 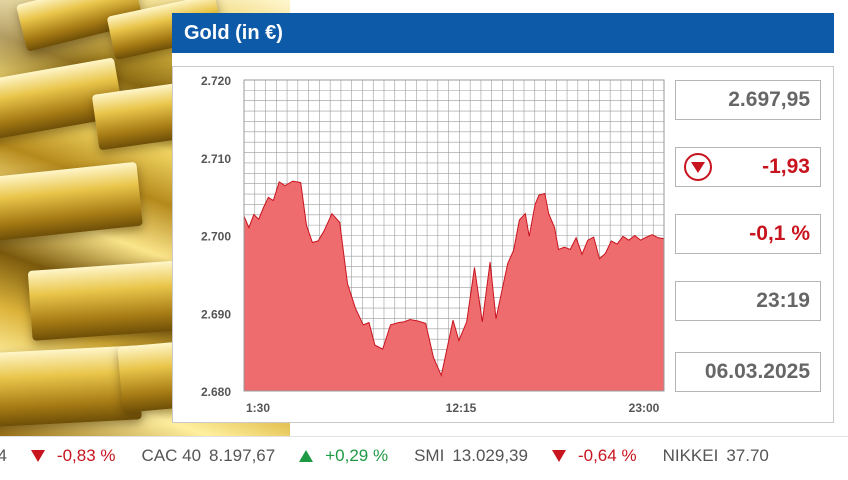 I want to click on down-arrow-icon, so click(x=698, y=167).